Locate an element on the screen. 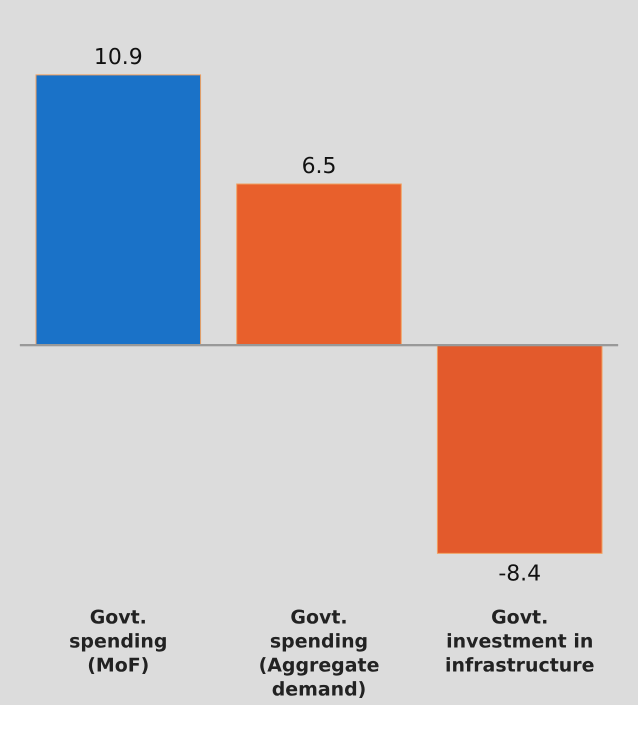  data-label: -8.4 is located at coordinates (520, 573).